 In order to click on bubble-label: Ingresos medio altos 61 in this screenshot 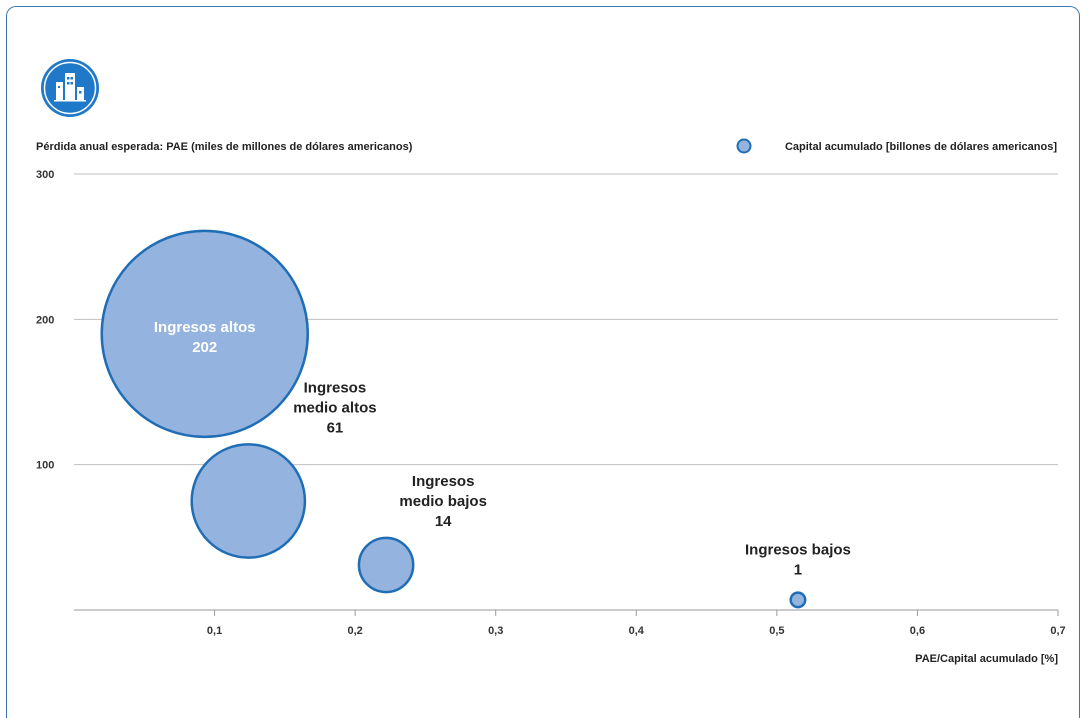, I will do `click(334, 407)`.